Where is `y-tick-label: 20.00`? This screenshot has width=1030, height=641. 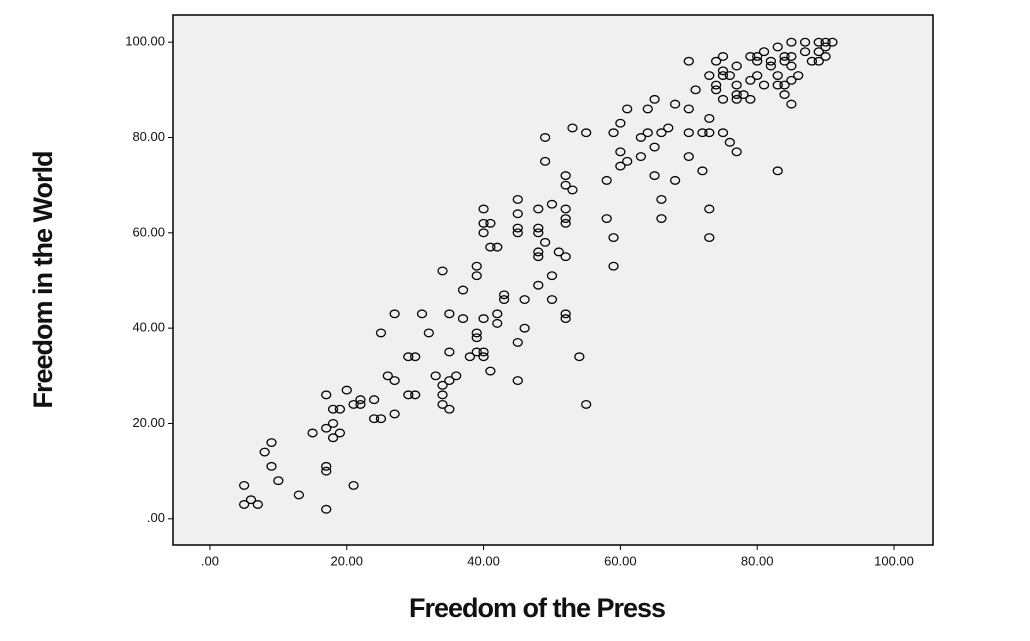
y-tick-label: 20.00 is located at coordinates (148, 422).